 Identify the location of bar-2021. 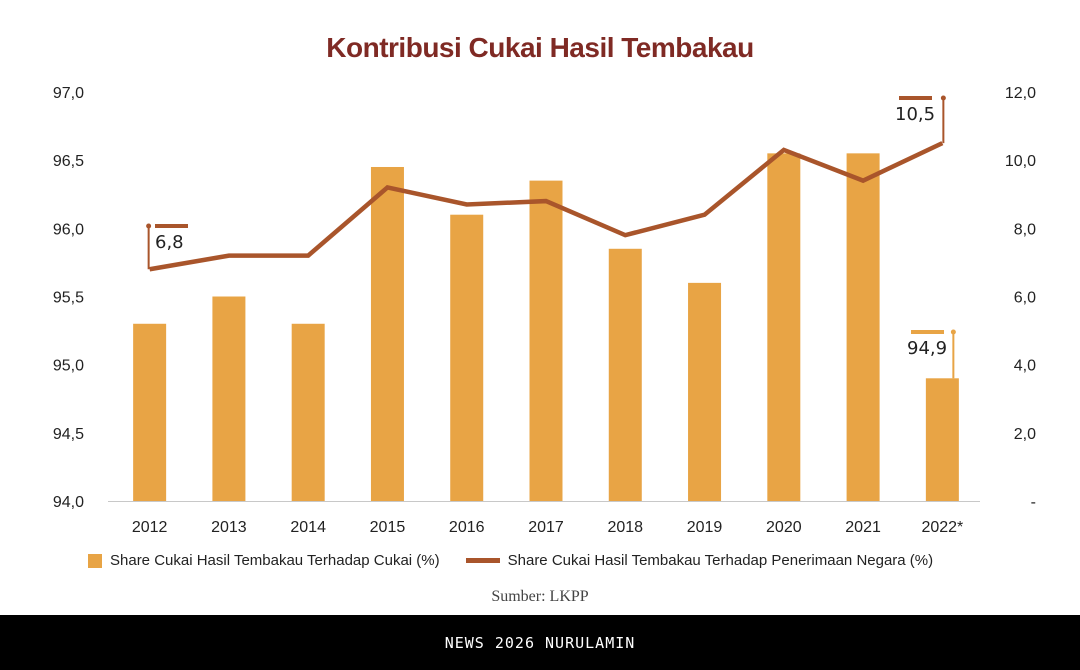
(863, 327).